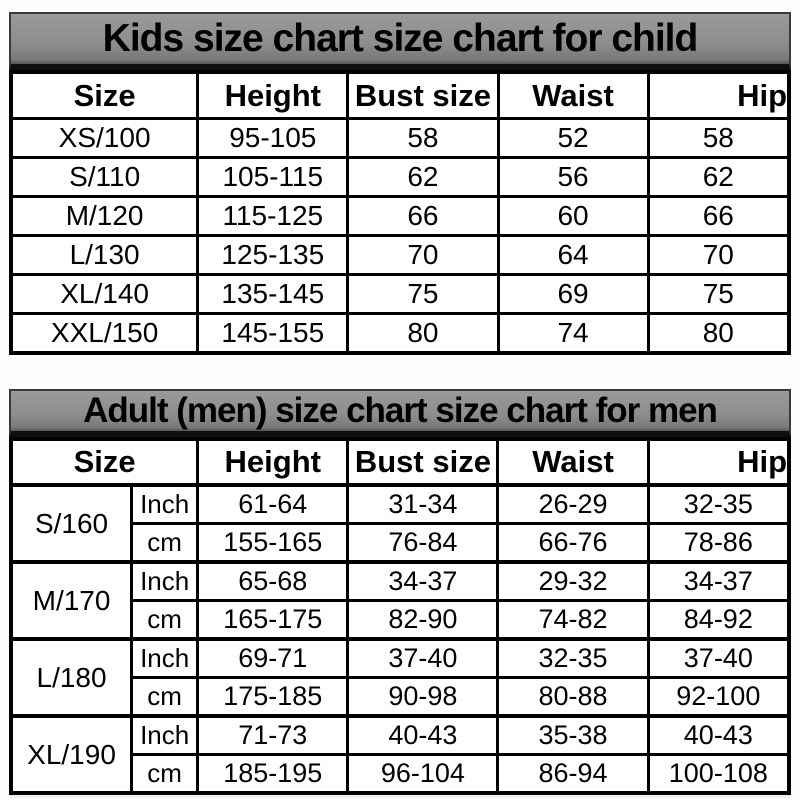 Image resolution: width=800 pixels, height=800 pixels. What do you see at coordinates (273, 774) in the screenshot?
I see `table-cell: 185-195` at bounding box center [273, 774].